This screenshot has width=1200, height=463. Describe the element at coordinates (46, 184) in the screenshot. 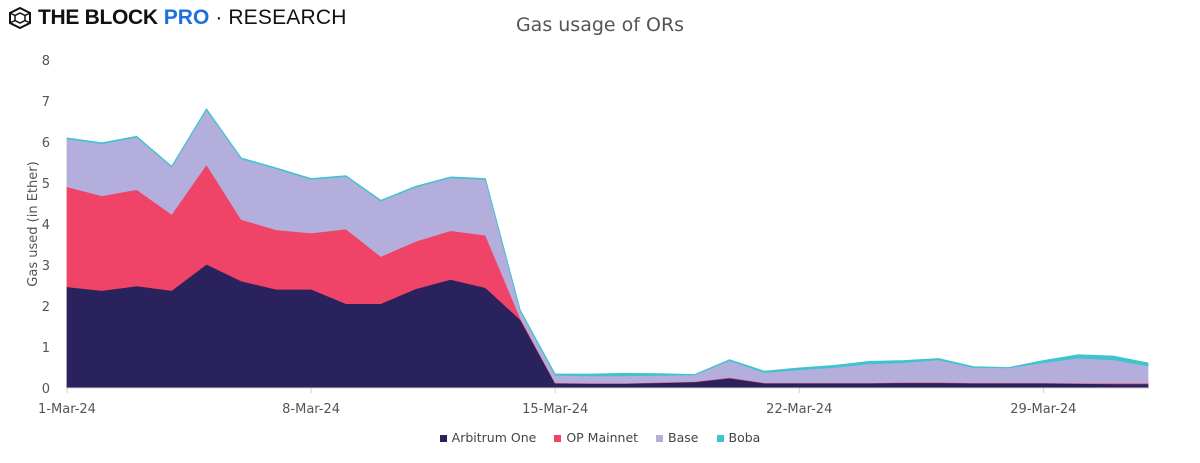

I see `y-tick-label: 5` at that location.